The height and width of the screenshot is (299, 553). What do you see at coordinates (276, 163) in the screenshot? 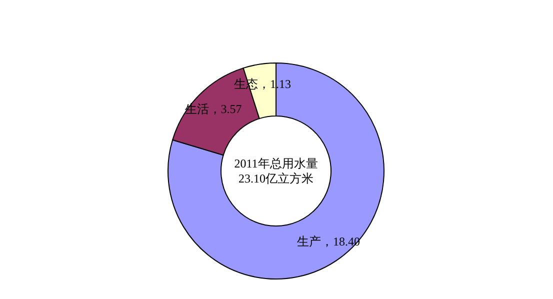
I see `text: 2011年总用水量` at bounding box center [276, 163].